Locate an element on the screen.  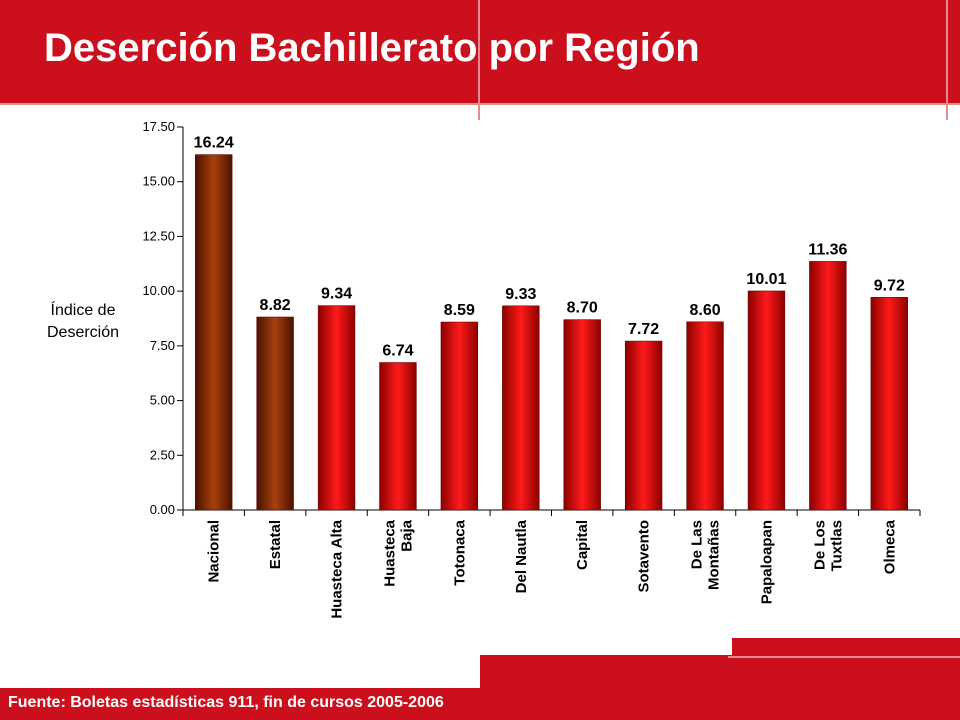
data-label: 8.60 is located at coordinates (704, 310).